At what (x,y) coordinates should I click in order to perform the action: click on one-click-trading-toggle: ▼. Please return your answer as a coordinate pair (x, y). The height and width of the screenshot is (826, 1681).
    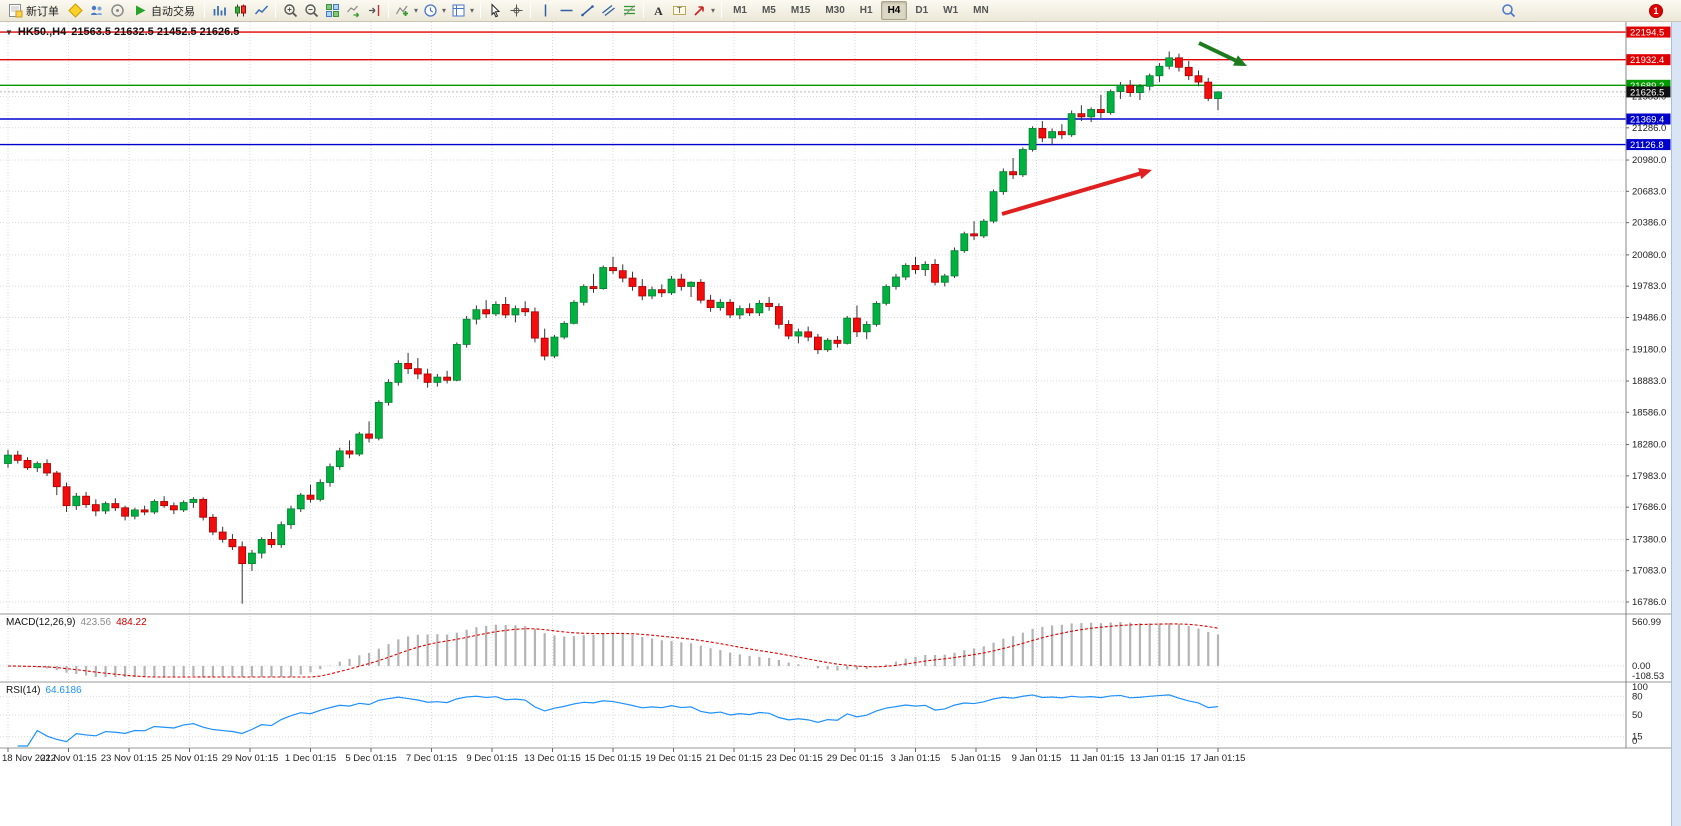
    Looking at the image, I should click on (9, 32).